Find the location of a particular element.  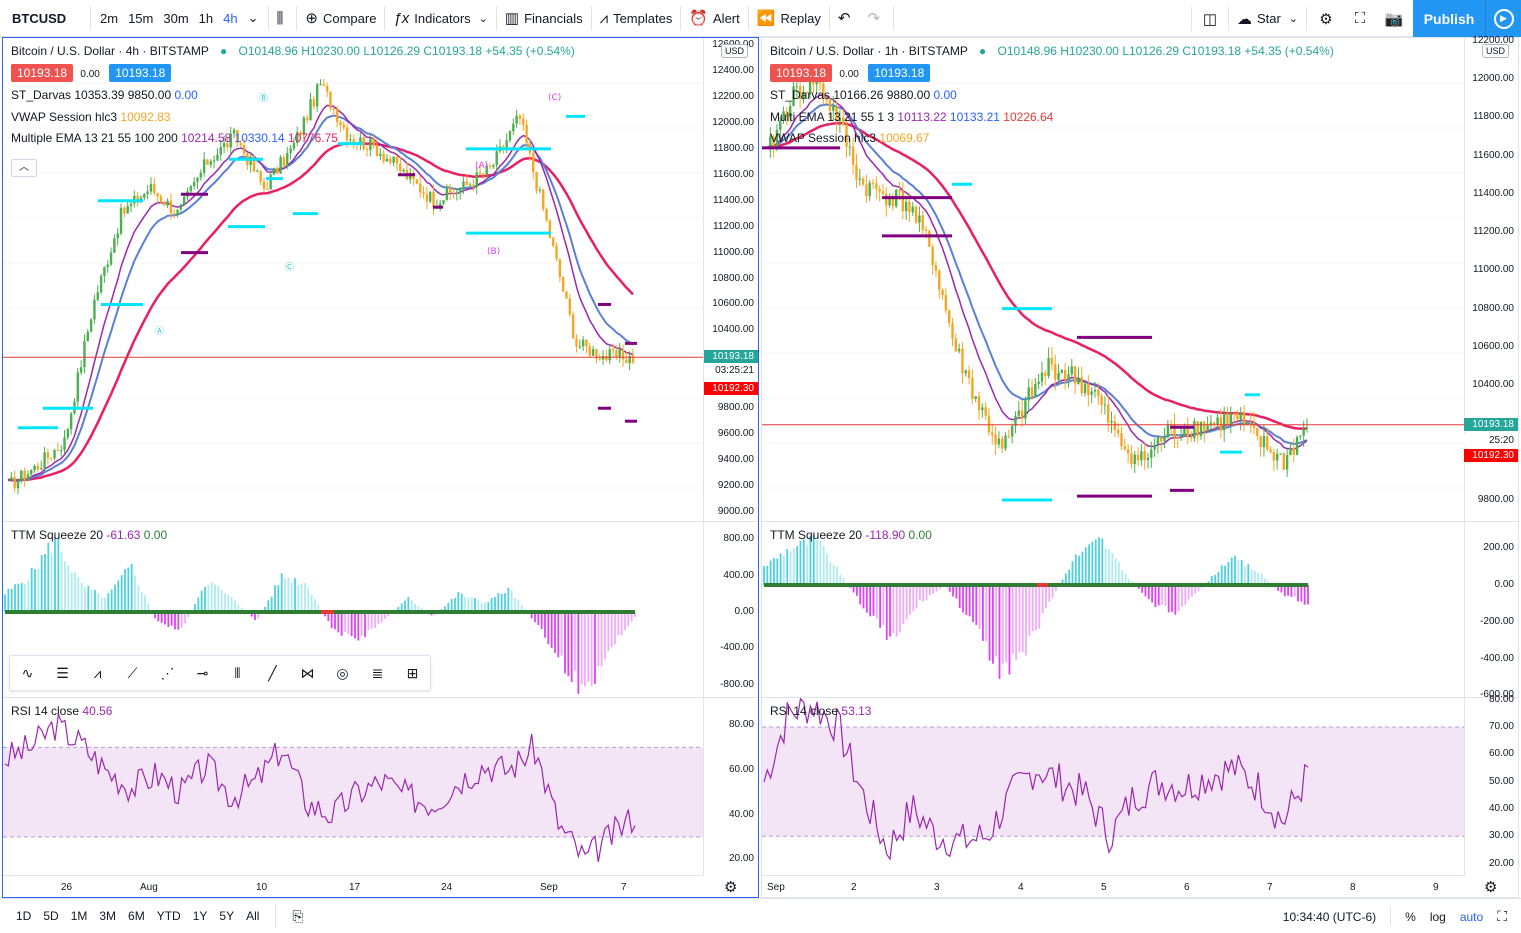

fullscreen-icon: ⛶ is located at coordinates (1502, 916).